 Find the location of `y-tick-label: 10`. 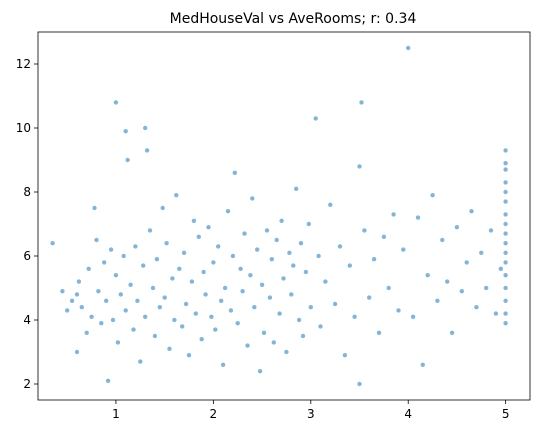

y-tick-label: 10 is located at coordinates (23, 128).